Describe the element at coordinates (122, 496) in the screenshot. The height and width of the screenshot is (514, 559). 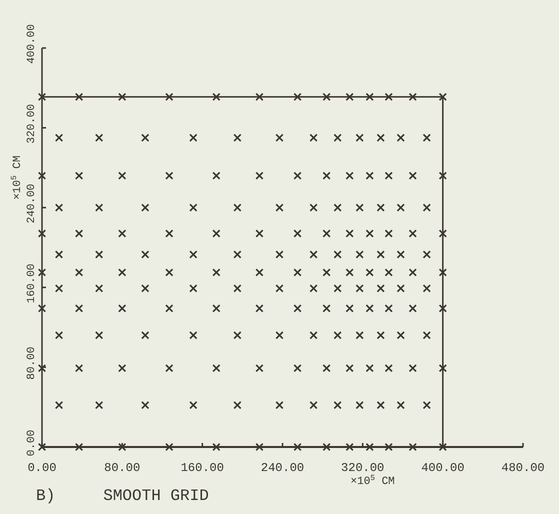
I see `text: B) SMOOTH GRID` at that location.